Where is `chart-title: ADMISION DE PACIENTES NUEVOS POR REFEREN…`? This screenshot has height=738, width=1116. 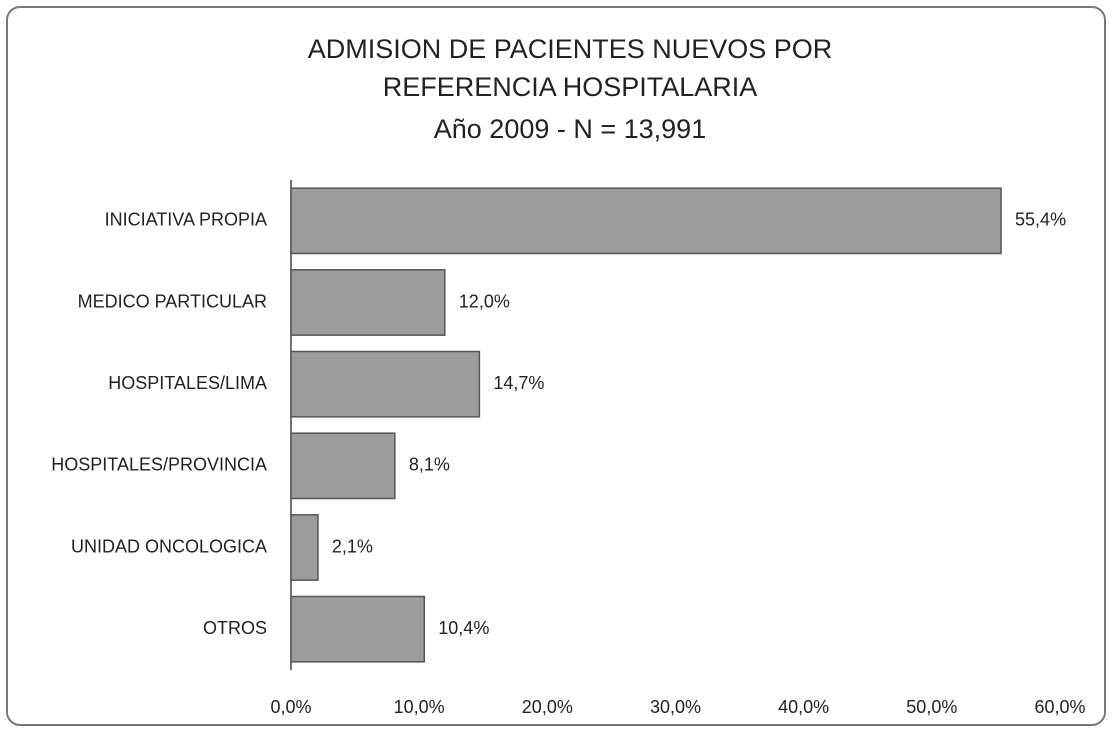 chart-title: ADMISION DE PACIENTES NUEVOS POR REFEREN… is located at coordinates (570, 68).